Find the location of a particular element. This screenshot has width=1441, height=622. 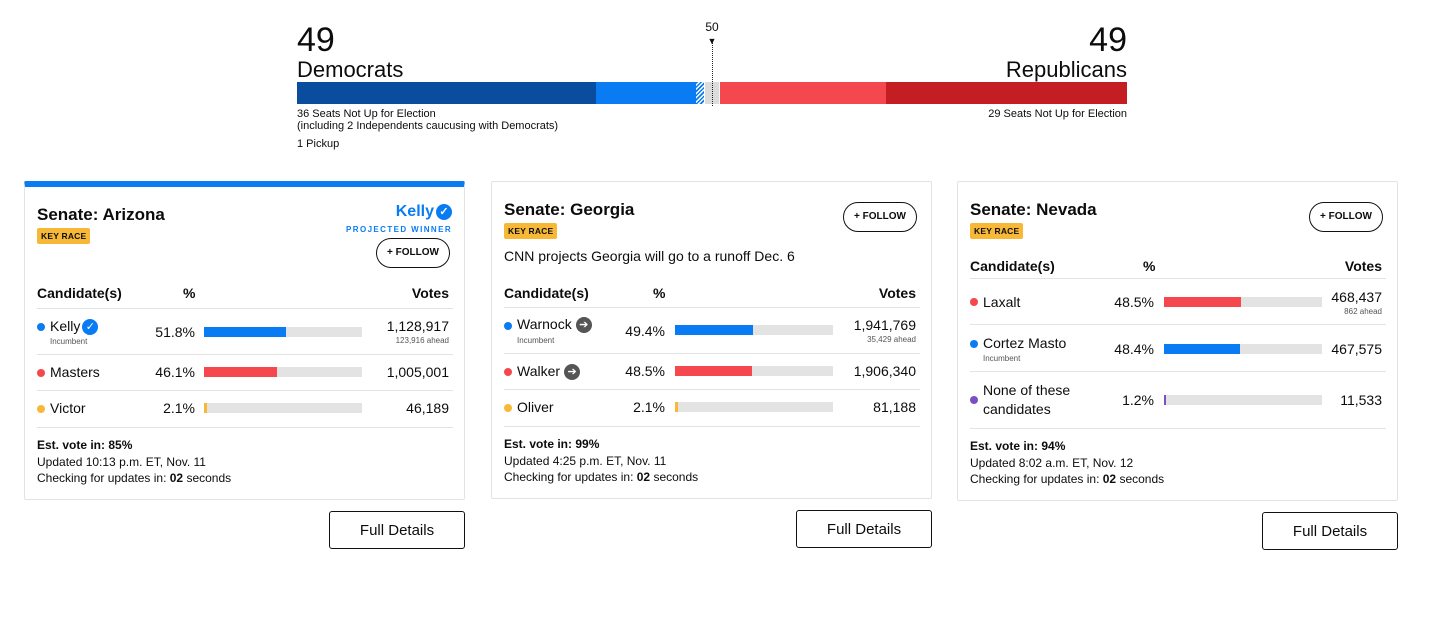

candidate-row: Walker ➔ 48.5% 1,906,340 is located at coordinates (712, 371).